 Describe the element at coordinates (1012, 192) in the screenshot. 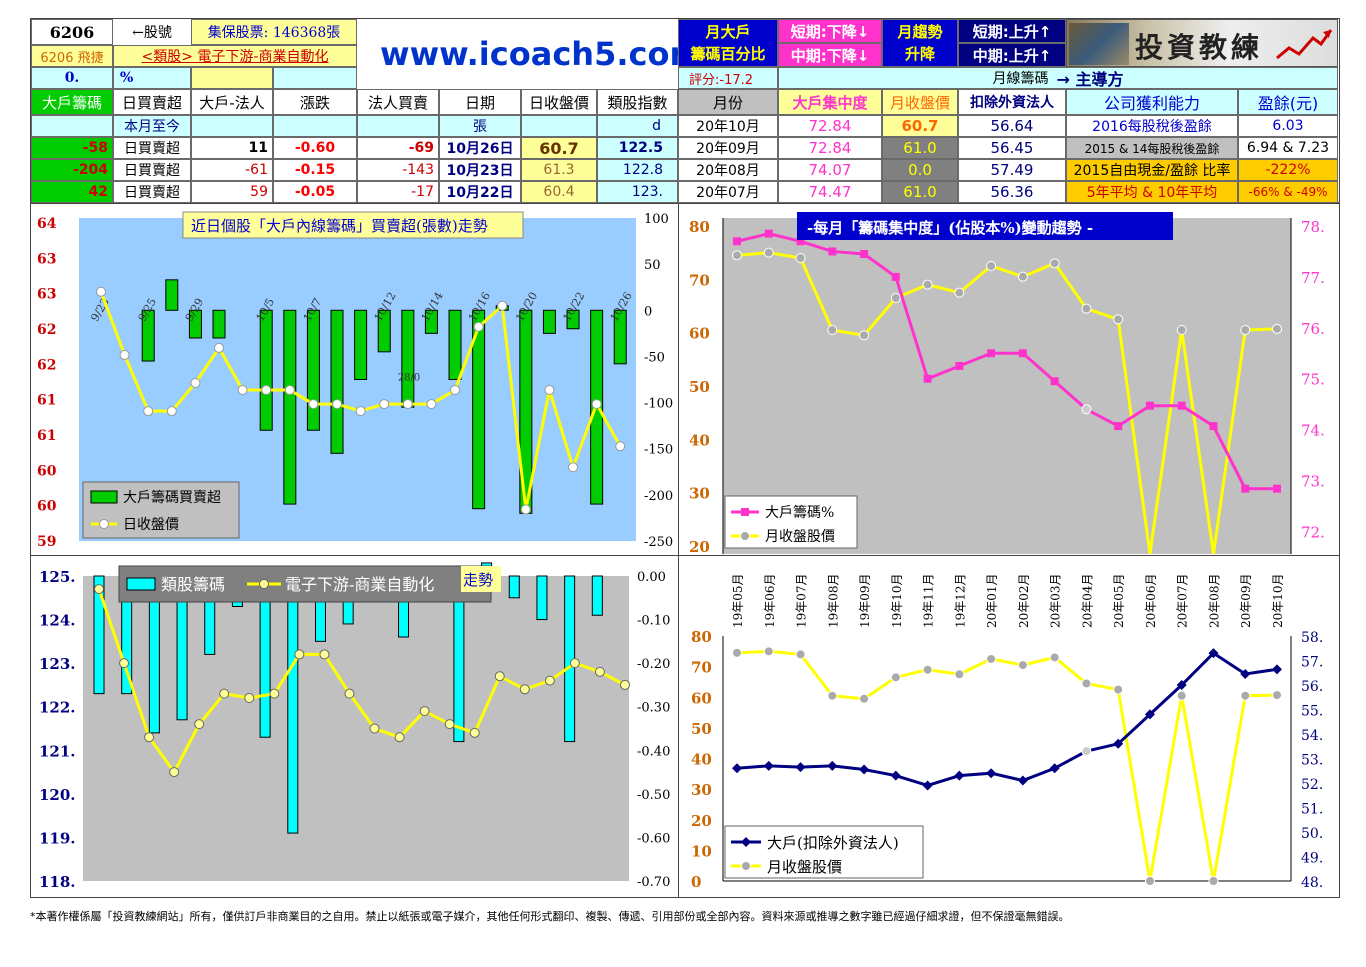

I see `month-excl-foreign: 56.36` at that location.